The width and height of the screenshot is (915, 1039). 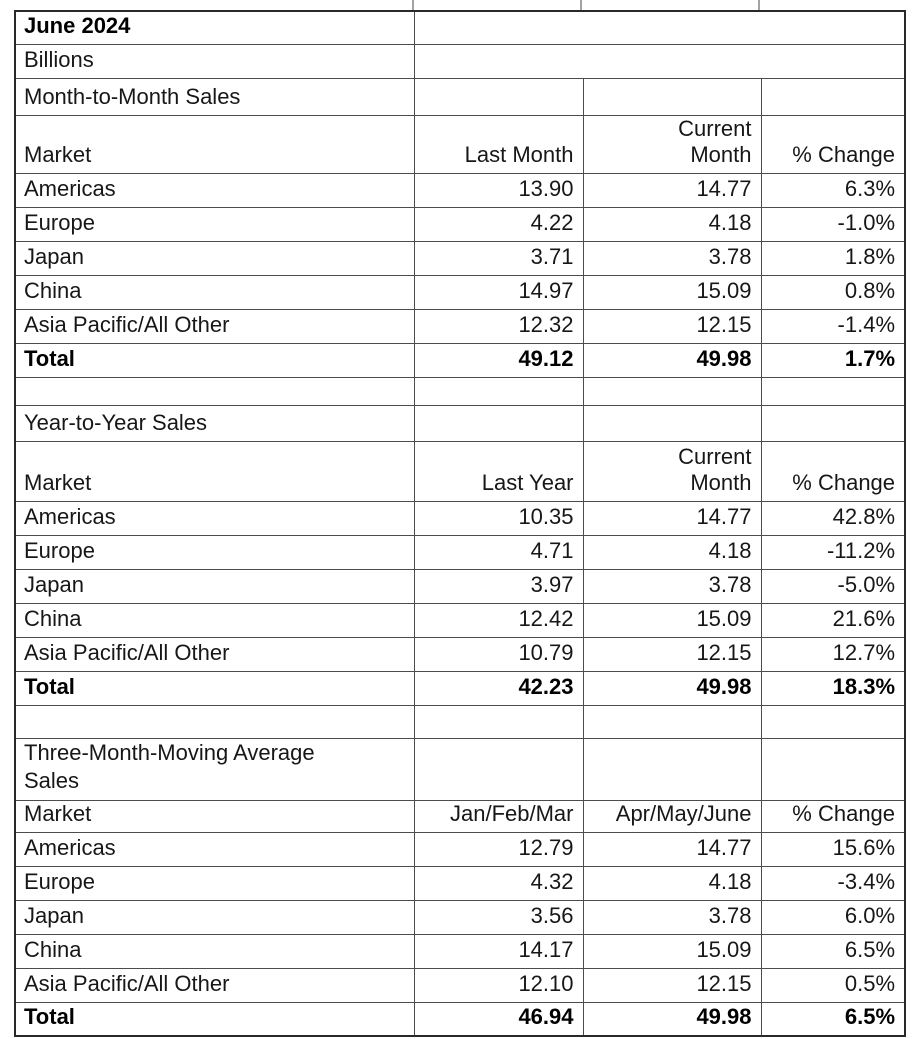 I want to click on pct-change-cell: -1.0%, so click(x=833, y=224).